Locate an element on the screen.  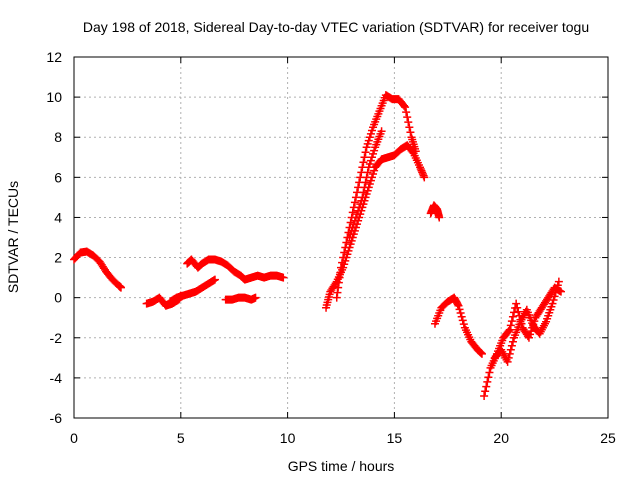
y-tick-label: -4 is located at coordinates (56, 378).